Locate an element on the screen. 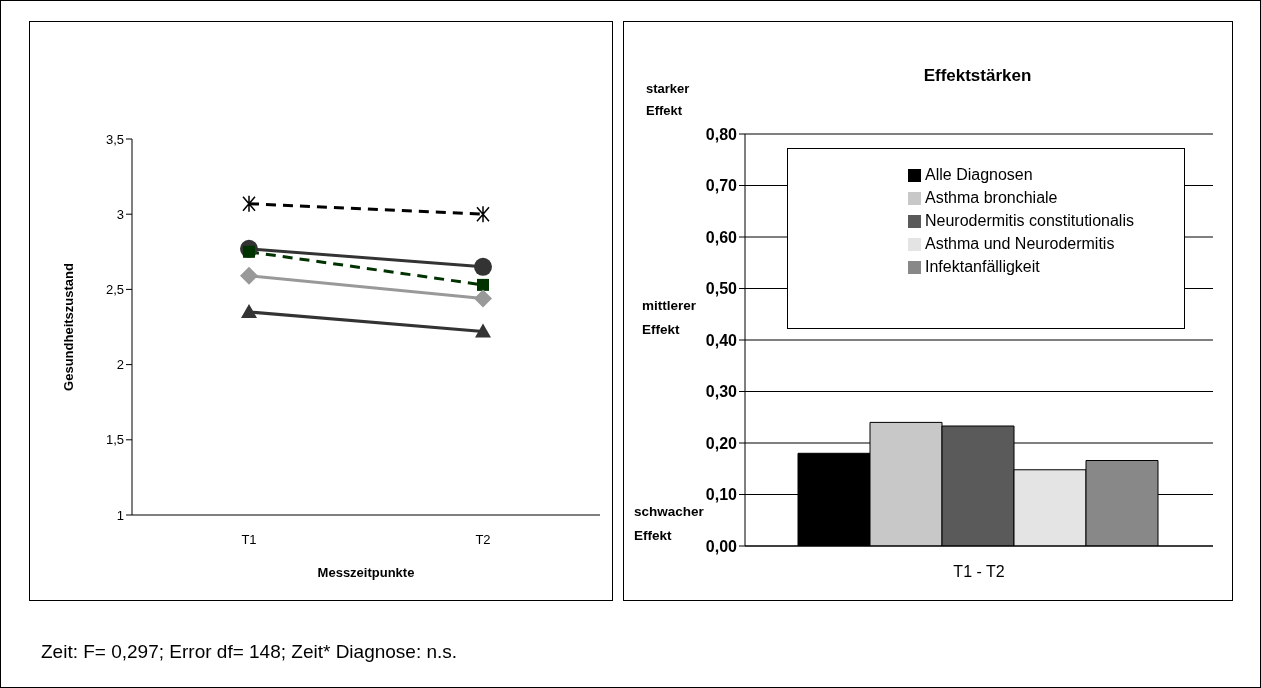  y-tick-label: 1,5 is located at coordinates (114, 440).